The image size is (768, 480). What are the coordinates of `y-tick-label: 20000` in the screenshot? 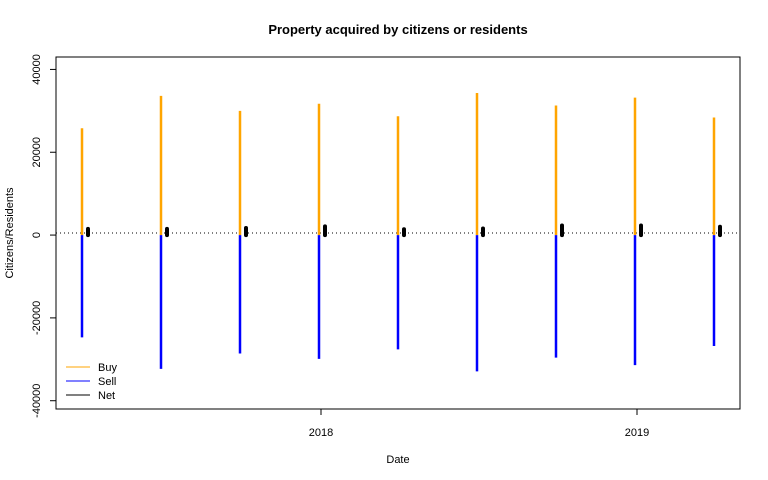 It's located at (37, 152).